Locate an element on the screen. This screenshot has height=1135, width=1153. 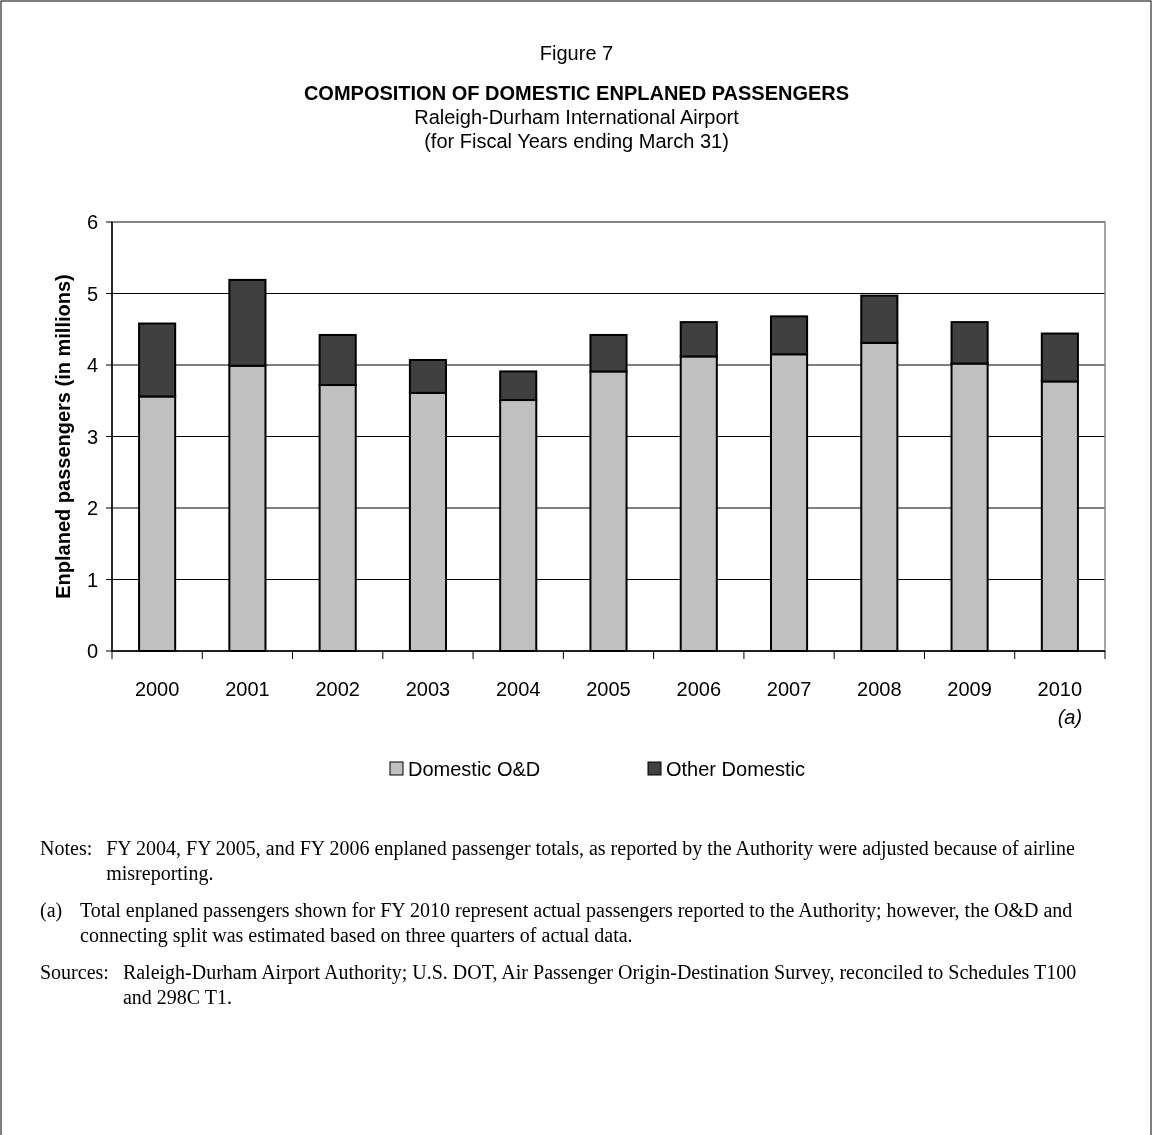
x-tick-label: 2008 is located at coordinates (879, 689).